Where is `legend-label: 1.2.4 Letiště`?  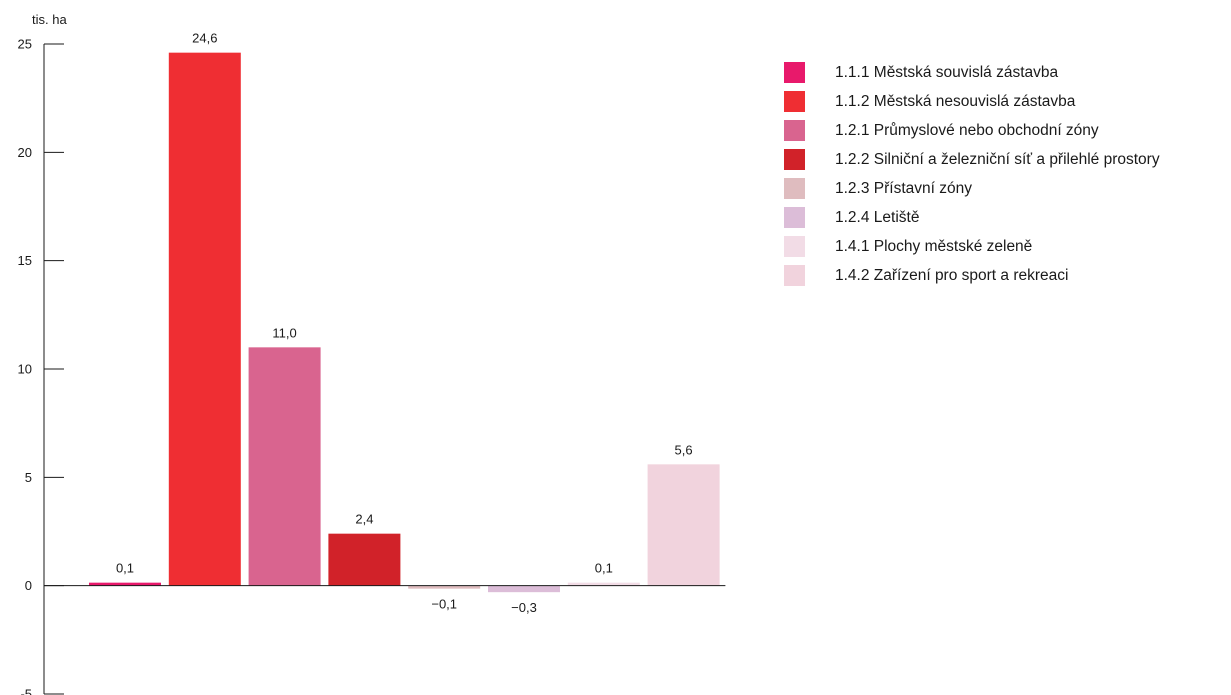
legend-label: 1.2.4 Letiště is located at coordinates (877, 217).